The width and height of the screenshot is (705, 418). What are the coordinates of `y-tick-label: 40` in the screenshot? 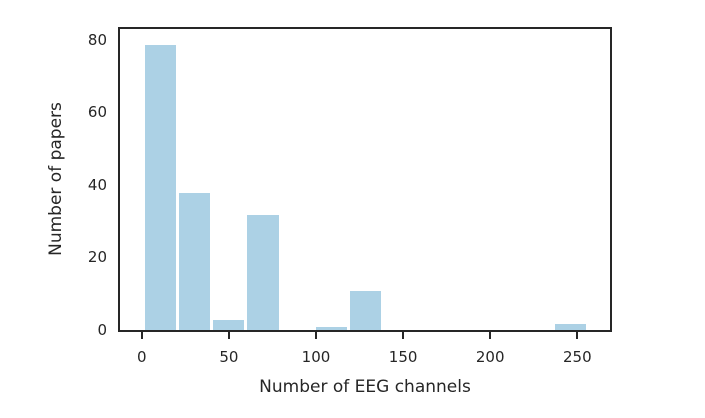 It's located at (97, 184).